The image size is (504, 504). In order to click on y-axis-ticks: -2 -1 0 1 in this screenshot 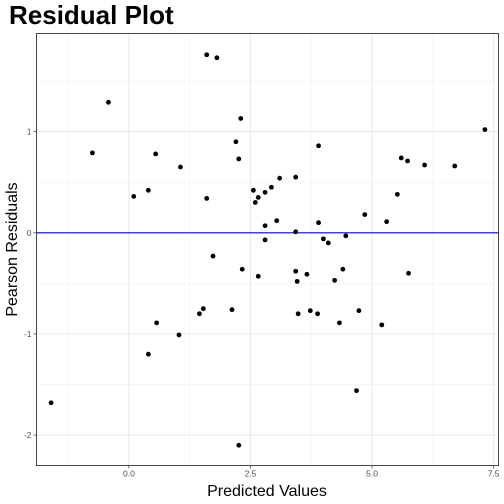, I will do `click(30, 283)`.